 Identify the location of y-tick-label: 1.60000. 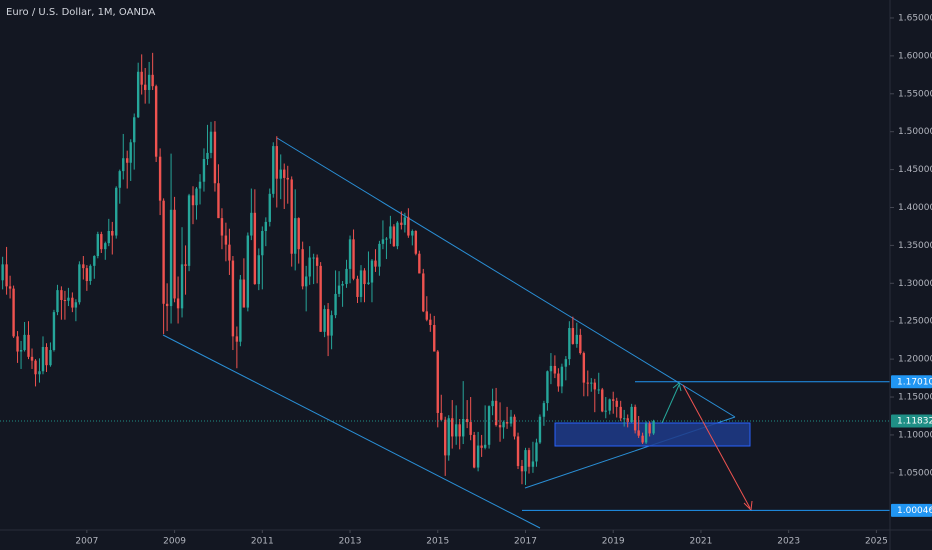
(915, 56).